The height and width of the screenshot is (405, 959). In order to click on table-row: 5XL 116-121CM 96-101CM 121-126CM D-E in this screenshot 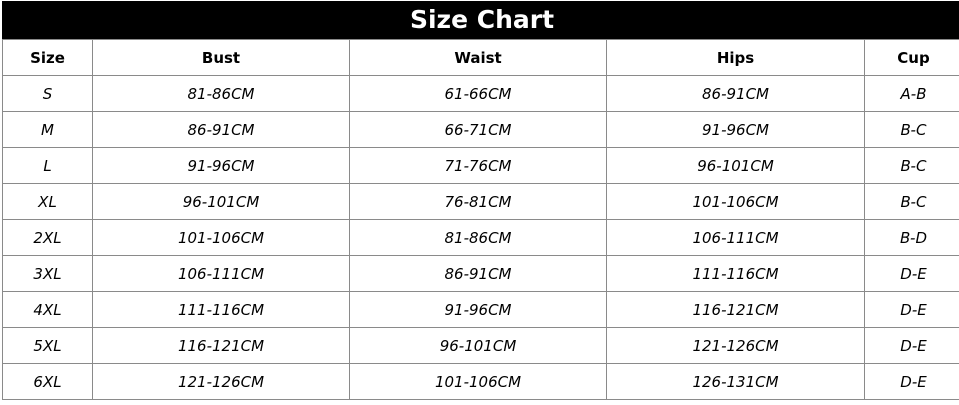, I will do `click(480, 345)`.